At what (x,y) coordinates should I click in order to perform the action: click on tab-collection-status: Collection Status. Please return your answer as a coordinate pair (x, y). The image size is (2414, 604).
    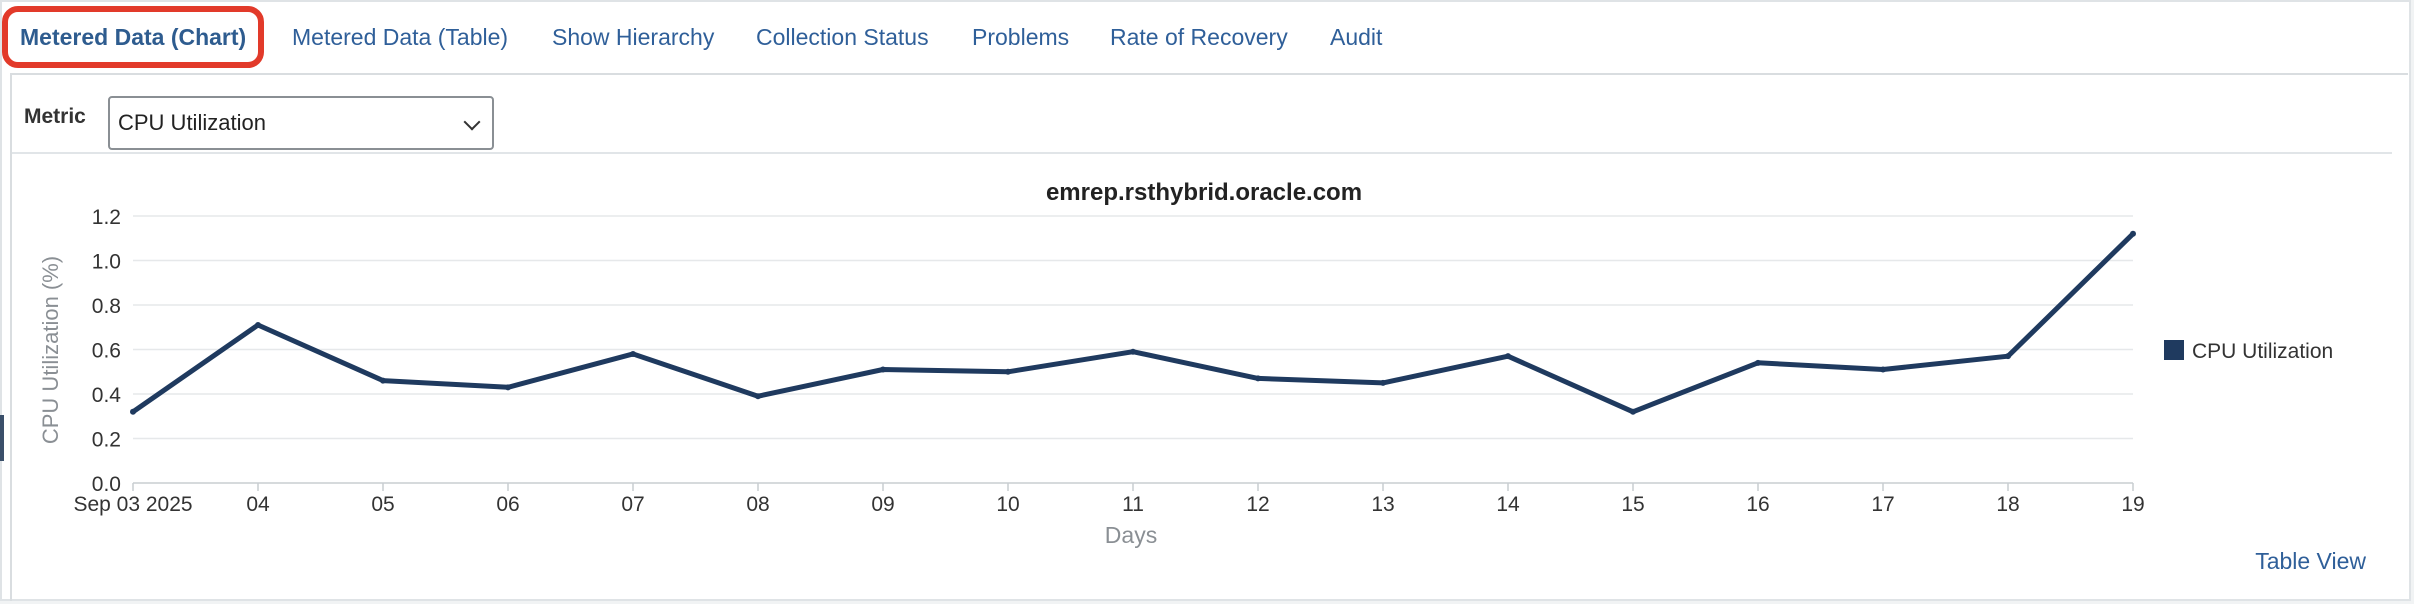
    Looking at the image, I should click on (842, 37).